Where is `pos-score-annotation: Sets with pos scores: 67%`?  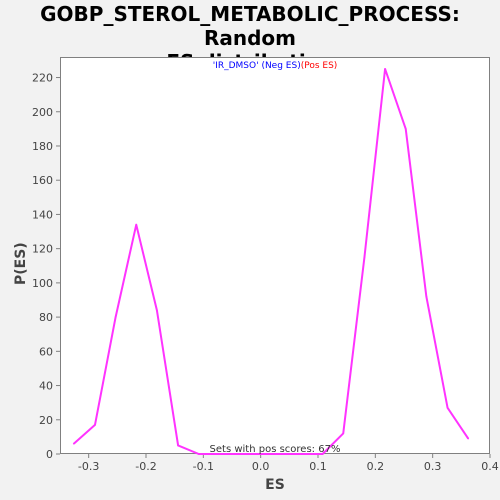
pos-score-annotation: Sets with pos scores: 67% is located at coordinates (275, 449).